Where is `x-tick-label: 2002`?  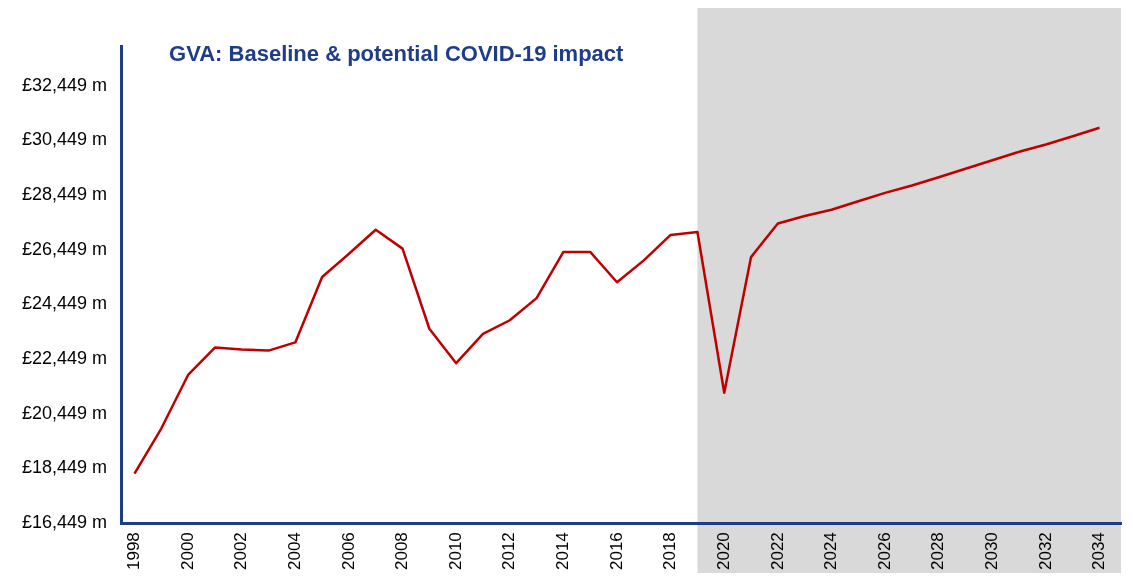
x-tick-label: 2002 is located at coordinates (241, 551).